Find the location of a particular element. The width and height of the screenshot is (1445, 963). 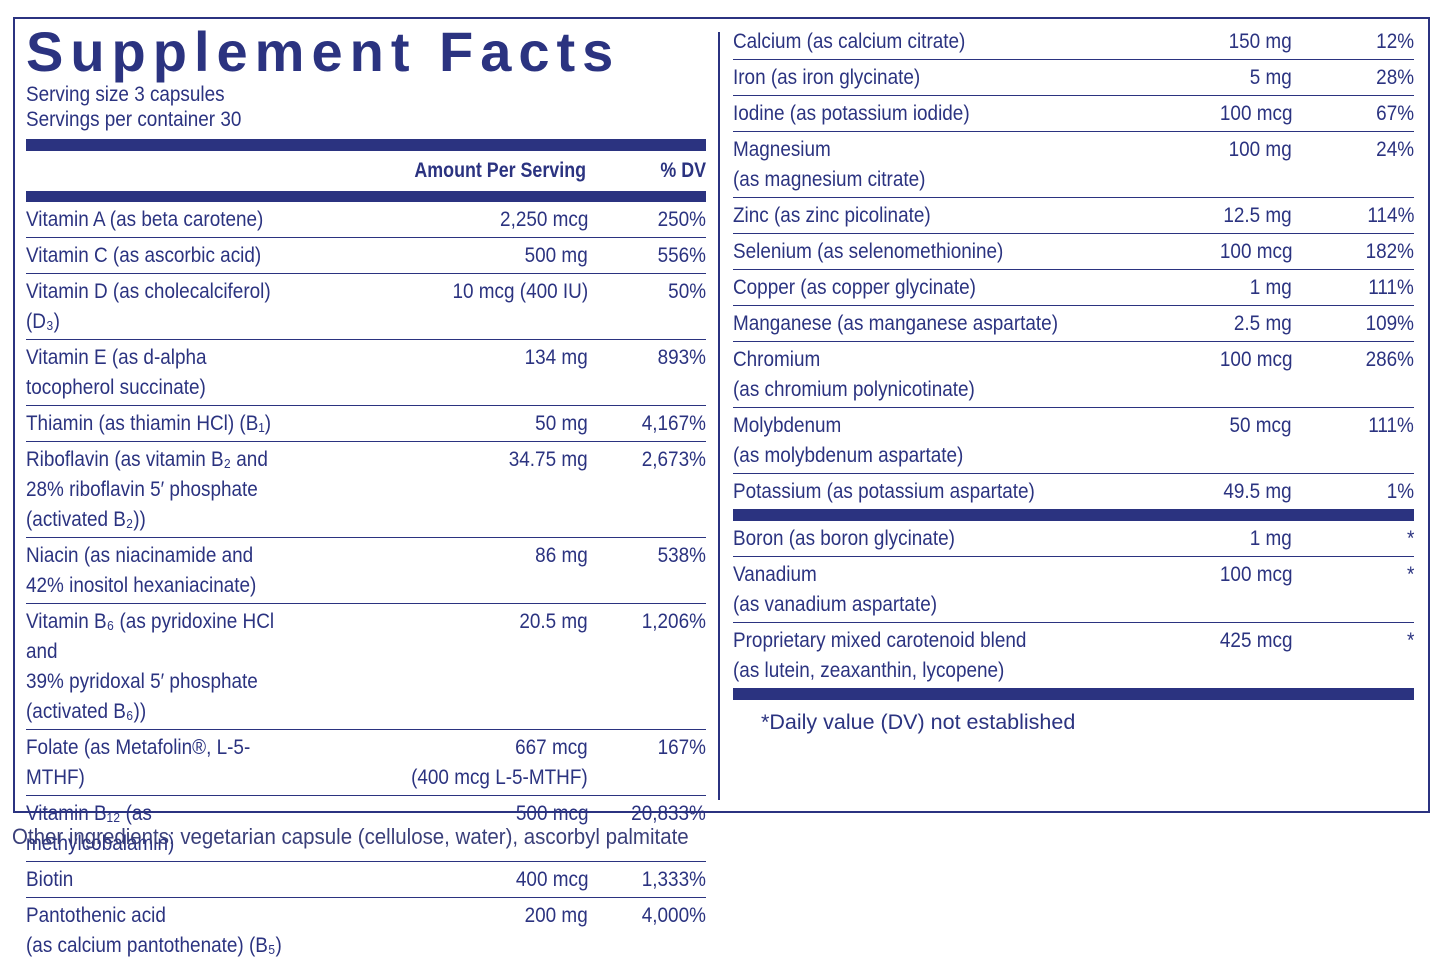

nutrient-amount: 2.5 mg is located at coordinates (1263, 323).